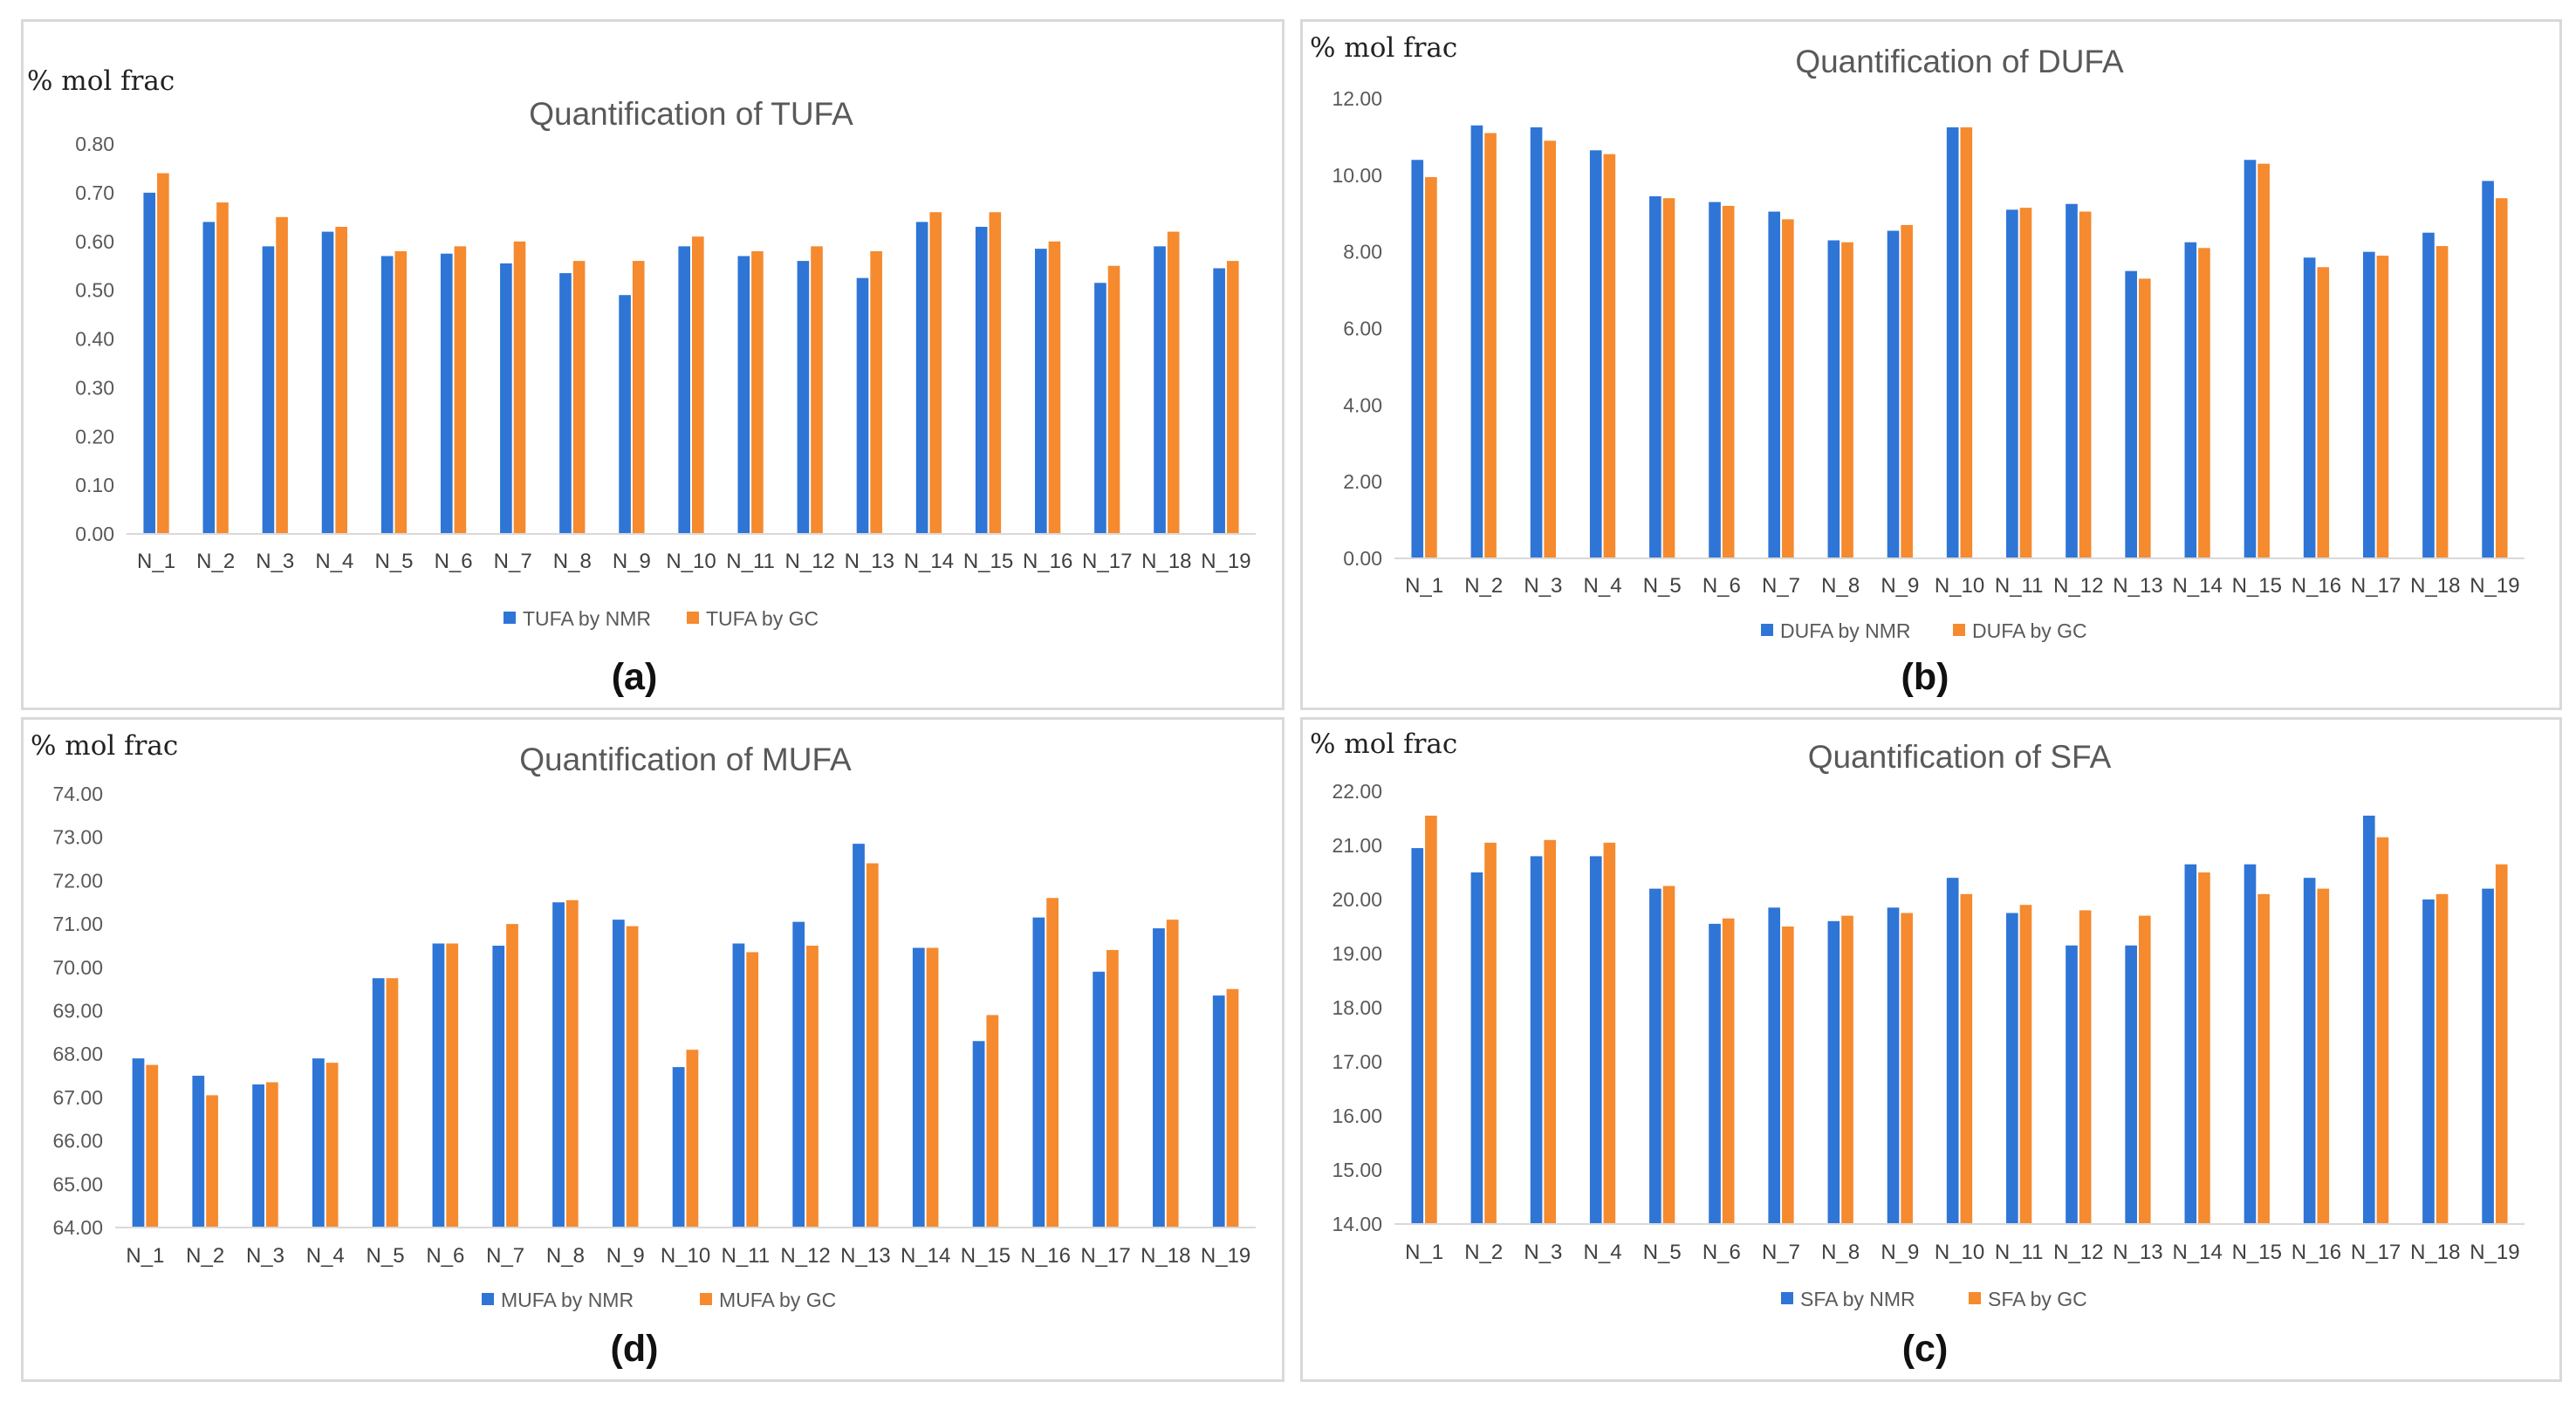  I want to click on legend-swatch-nmr, so click(510, 618).